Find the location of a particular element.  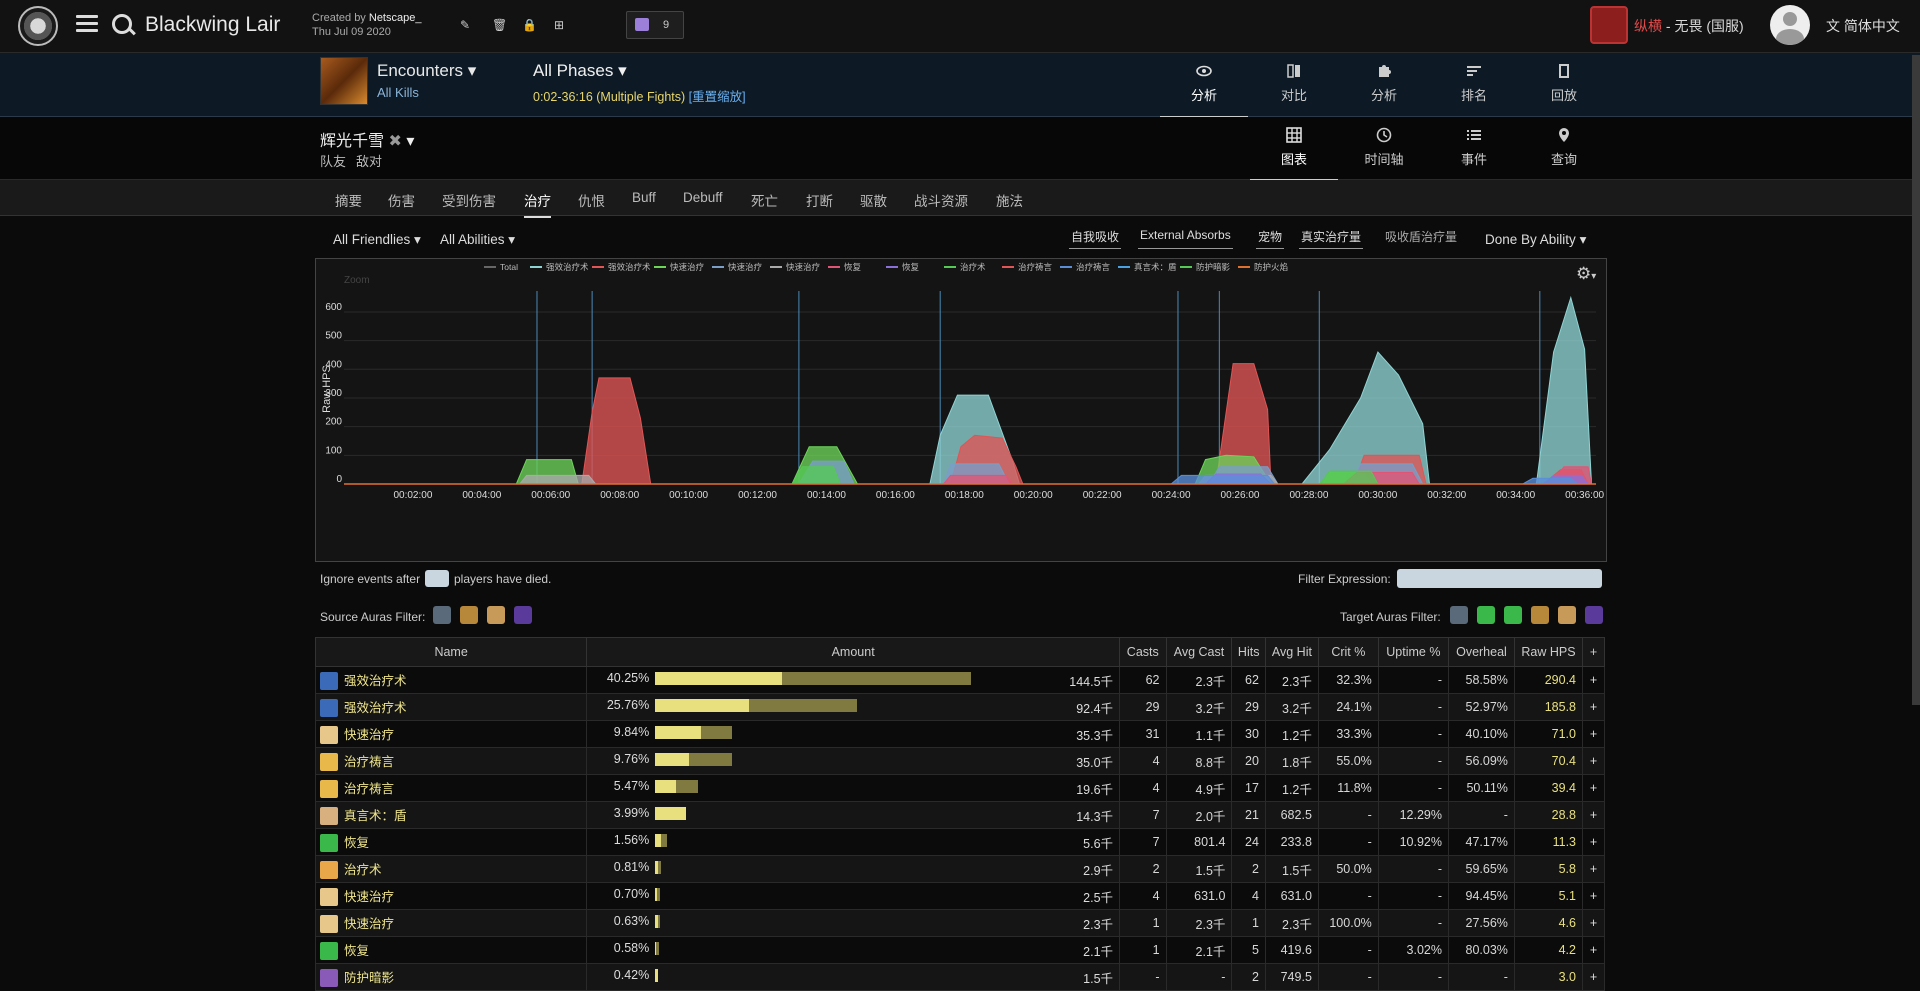

legend-item: 快速治疗 is located at coordinates (803, 267).